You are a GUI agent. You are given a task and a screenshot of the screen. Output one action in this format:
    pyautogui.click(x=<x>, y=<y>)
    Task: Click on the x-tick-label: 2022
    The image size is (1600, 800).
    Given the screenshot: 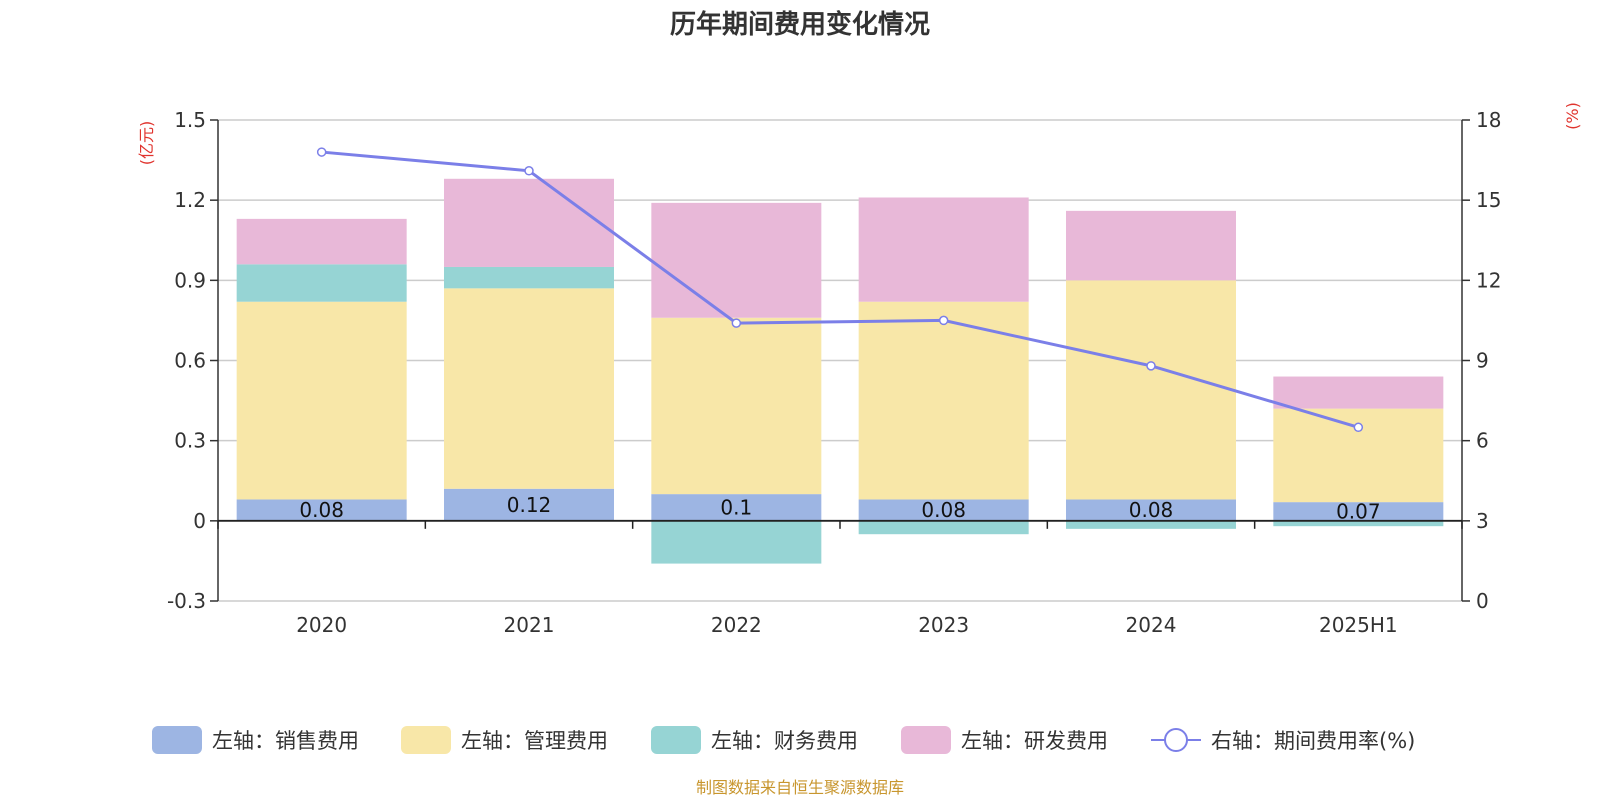 What is the action you would take?
    pyautogui.click(x=736, y=625)
    